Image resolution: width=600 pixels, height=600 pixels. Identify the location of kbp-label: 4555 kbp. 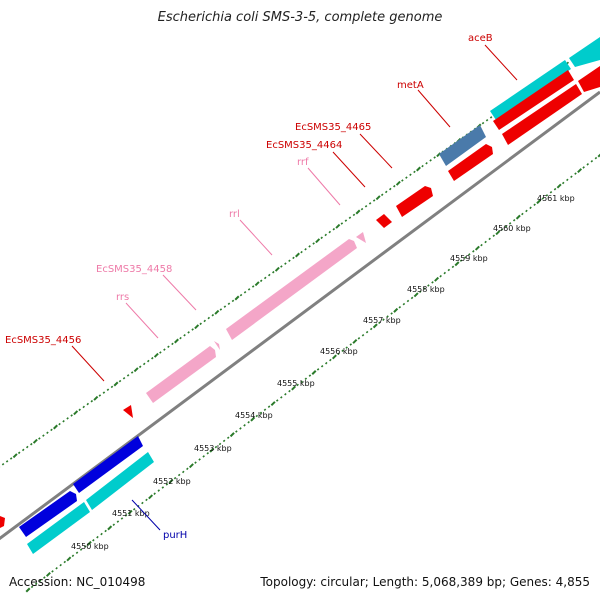
(296, 383).